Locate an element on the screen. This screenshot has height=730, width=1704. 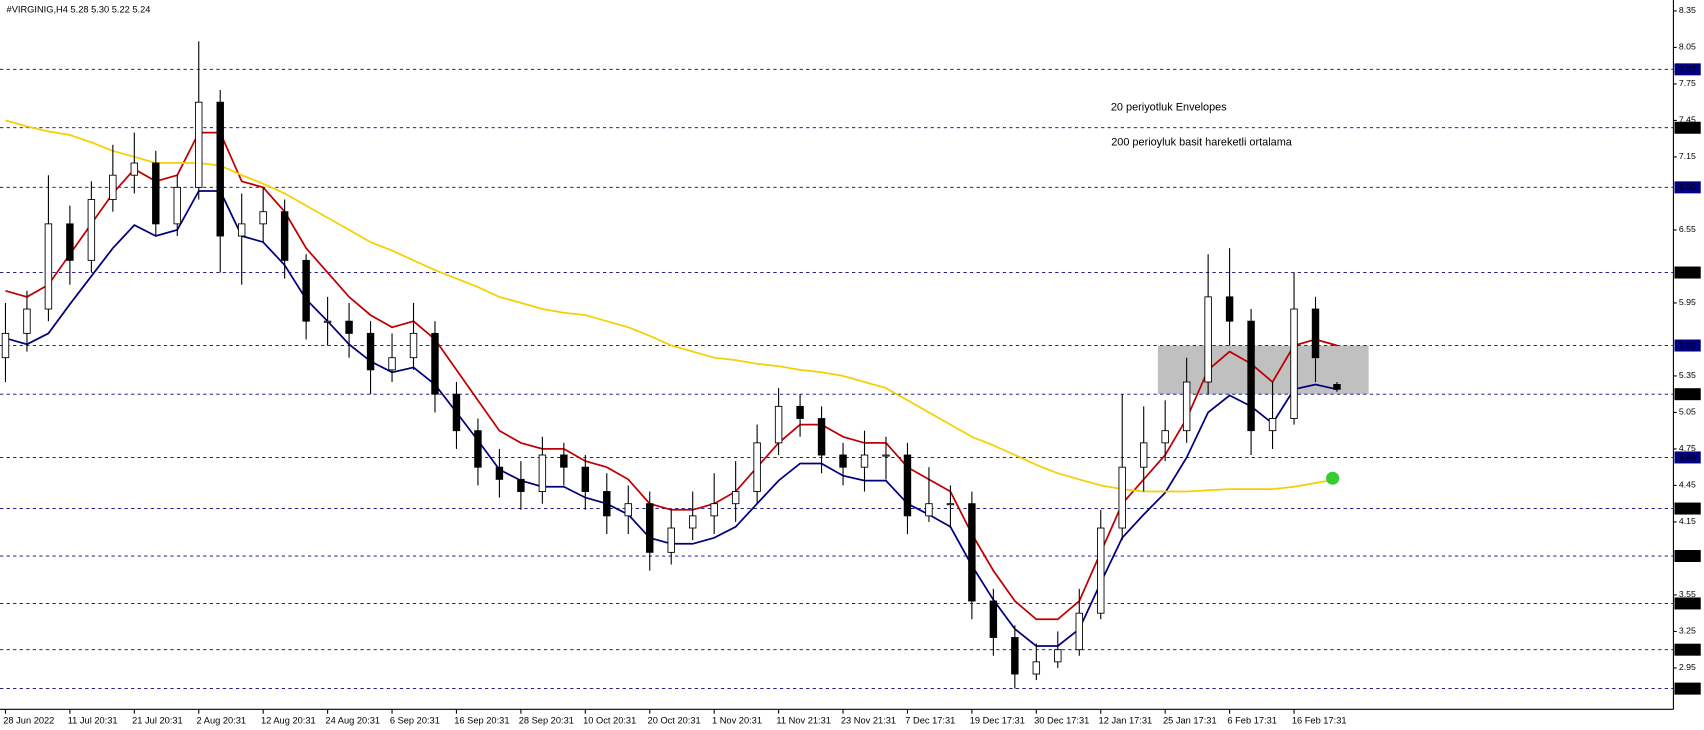
y-tick-label: 5.05 is located at coordinates (1687, 412).